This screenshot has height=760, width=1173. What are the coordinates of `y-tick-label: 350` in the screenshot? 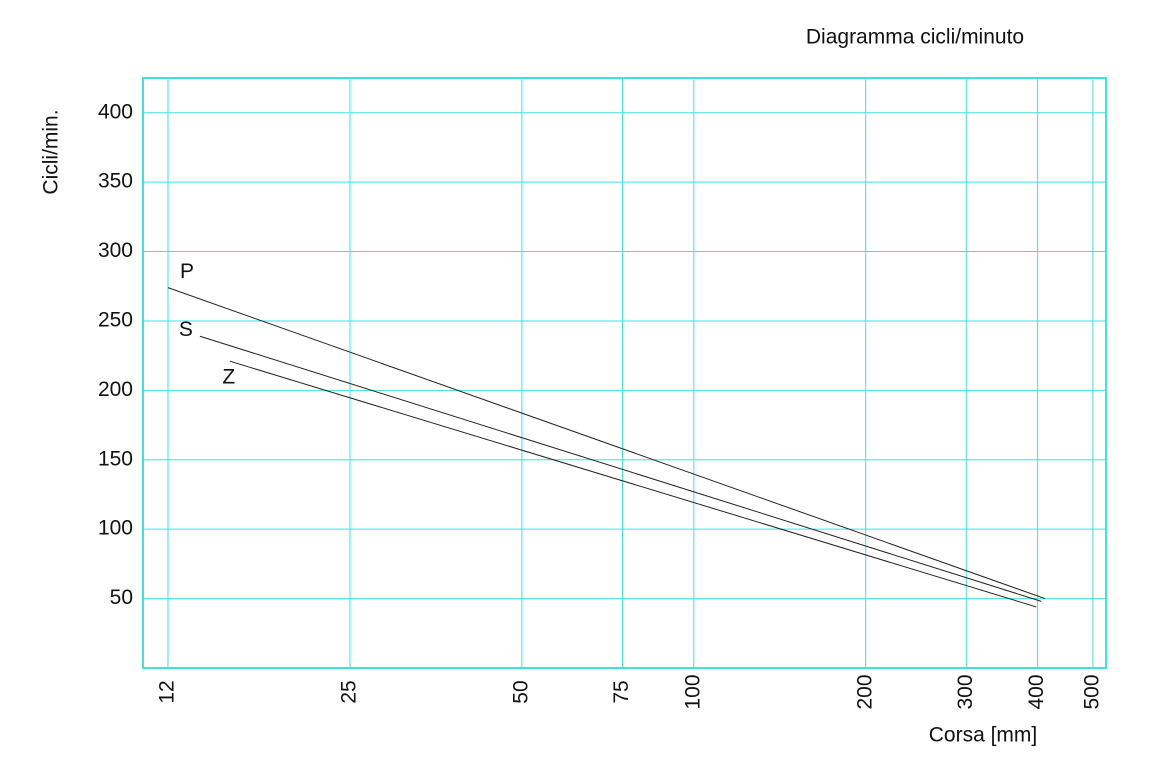 It's located at (115, 181).